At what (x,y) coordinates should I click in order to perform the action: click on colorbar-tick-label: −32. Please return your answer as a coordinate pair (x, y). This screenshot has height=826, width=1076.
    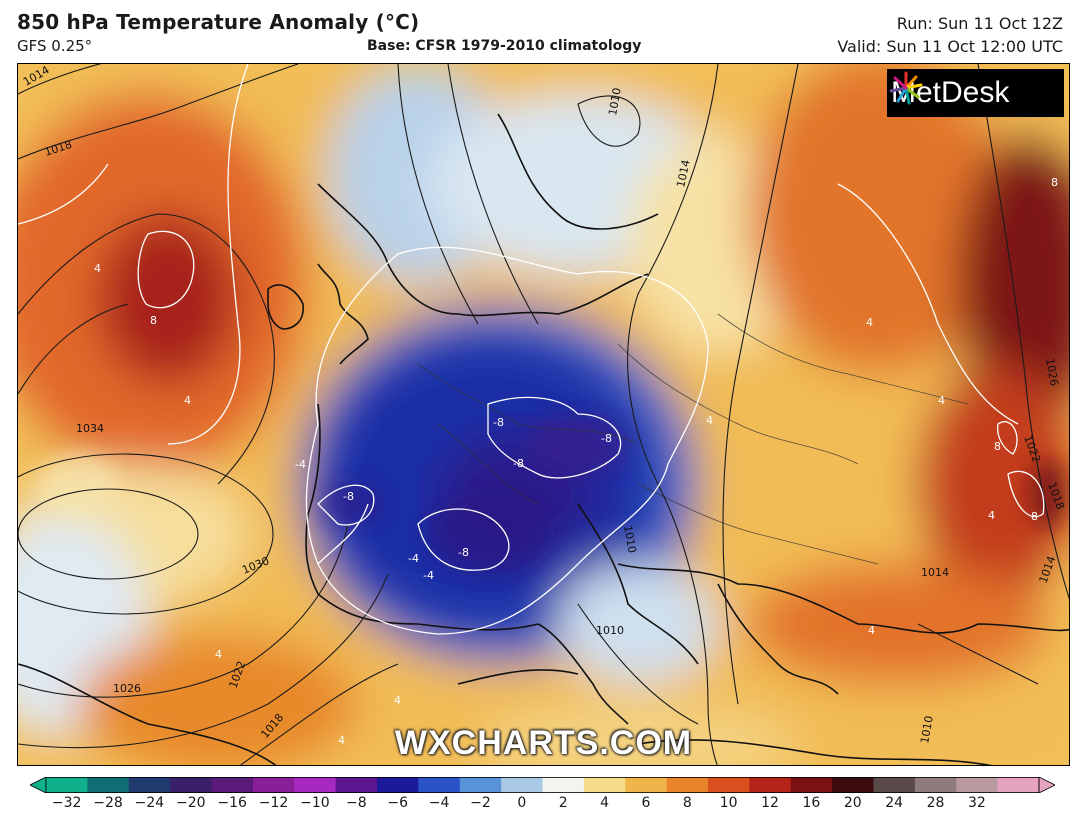
    Looking at the image, I should click on (66, 803).